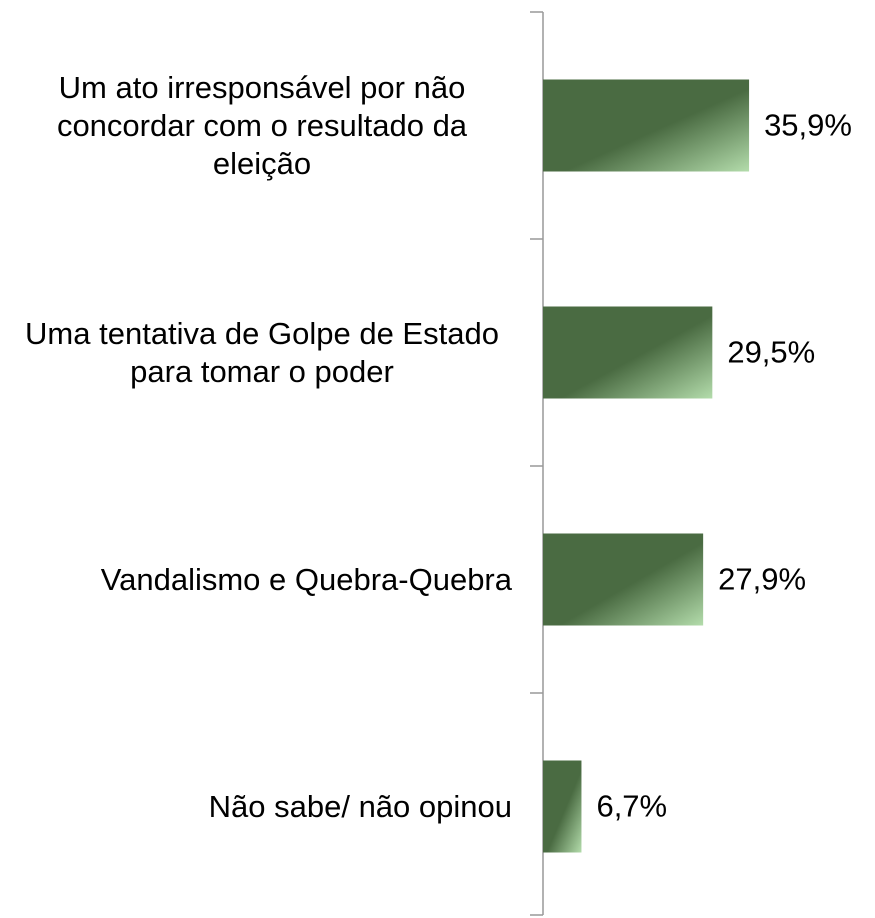  I want to click on category-label-box: Não sabe/ não opinou, so click(256, 805).